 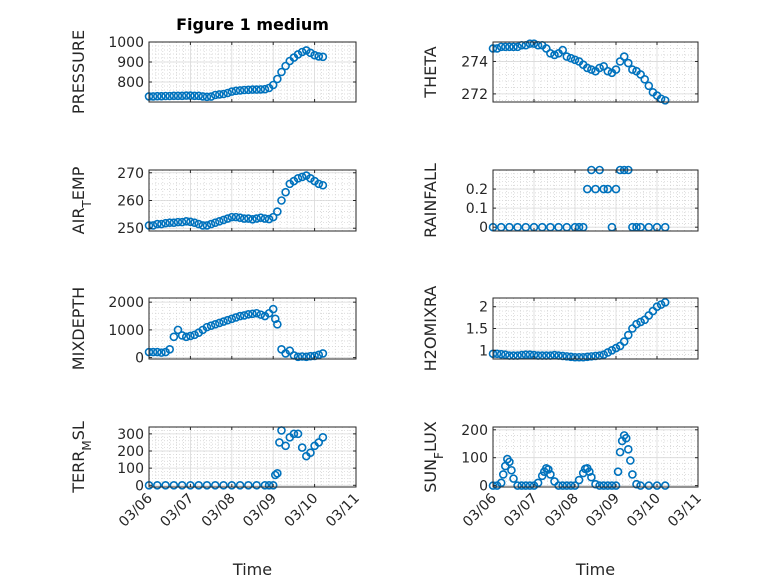 I want to click on x-tick-label: 03/10, so click(x=644, y=511).